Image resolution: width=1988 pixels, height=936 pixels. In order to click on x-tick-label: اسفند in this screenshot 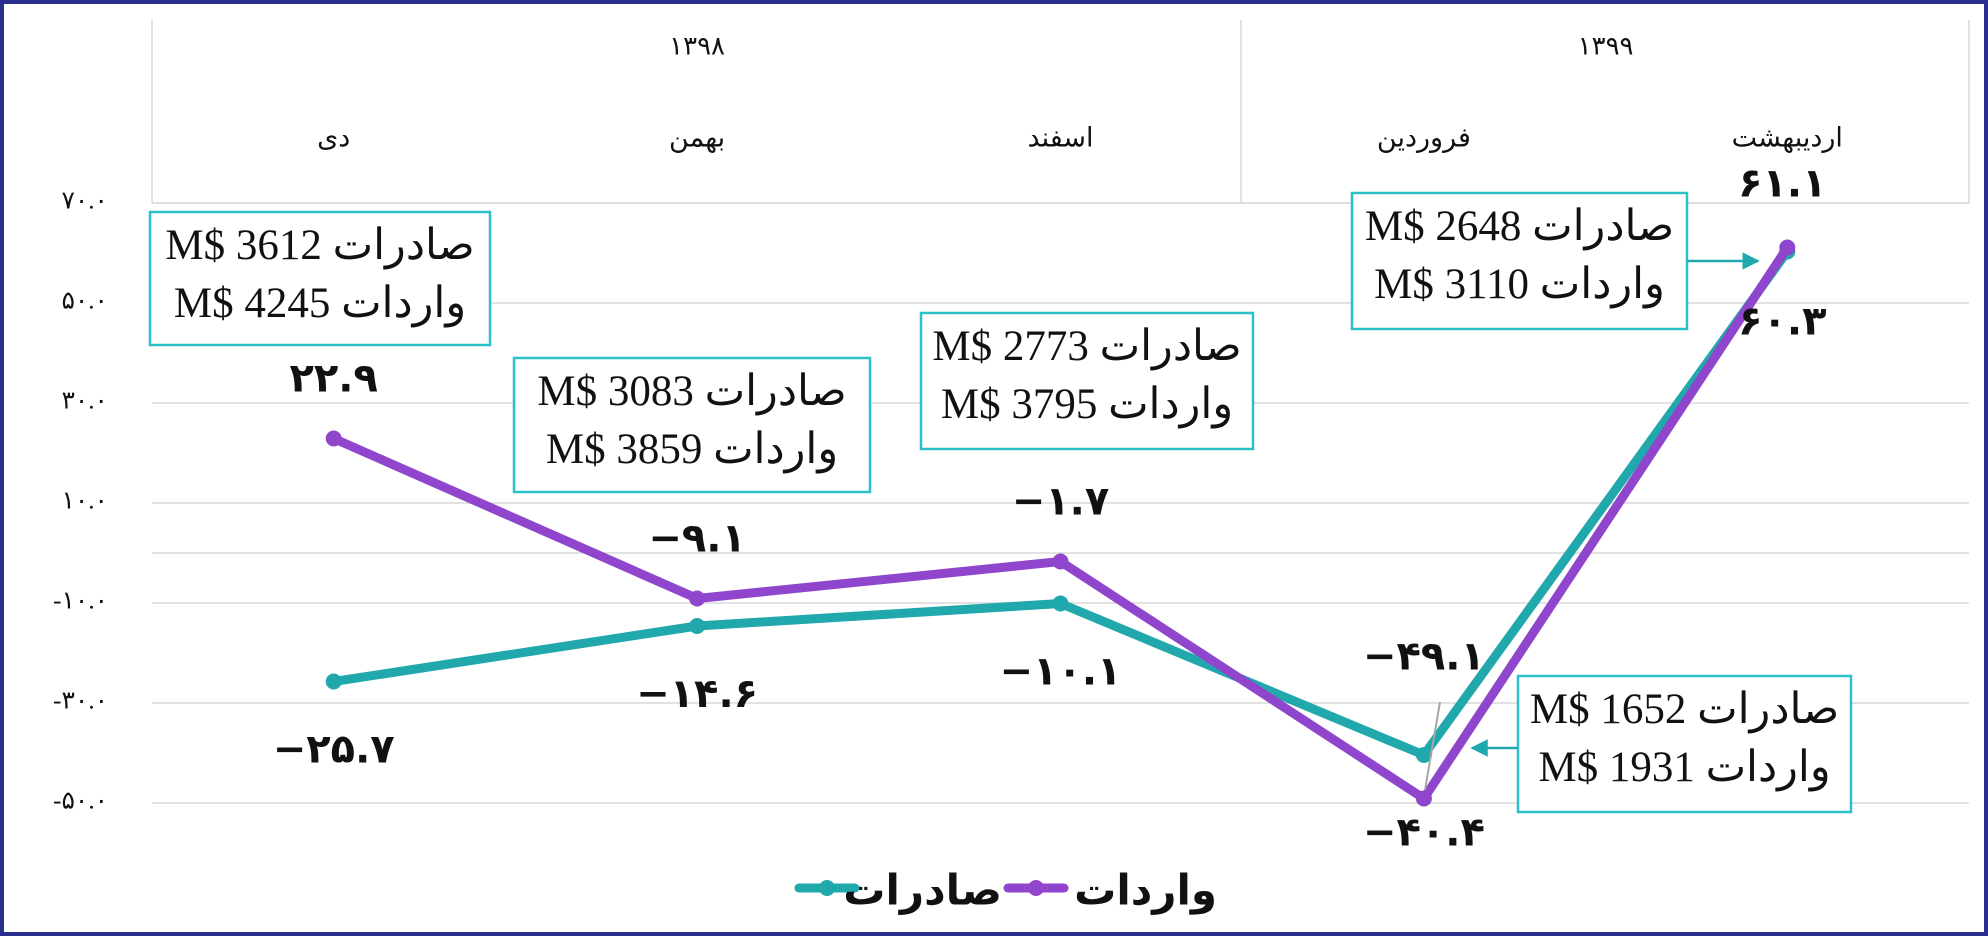, I will do `click(1060, 138)`.